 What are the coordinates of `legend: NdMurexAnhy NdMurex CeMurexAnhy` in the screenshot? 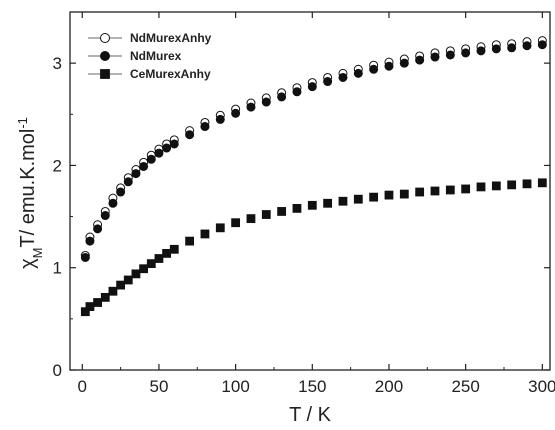 It's located at (150, 56).